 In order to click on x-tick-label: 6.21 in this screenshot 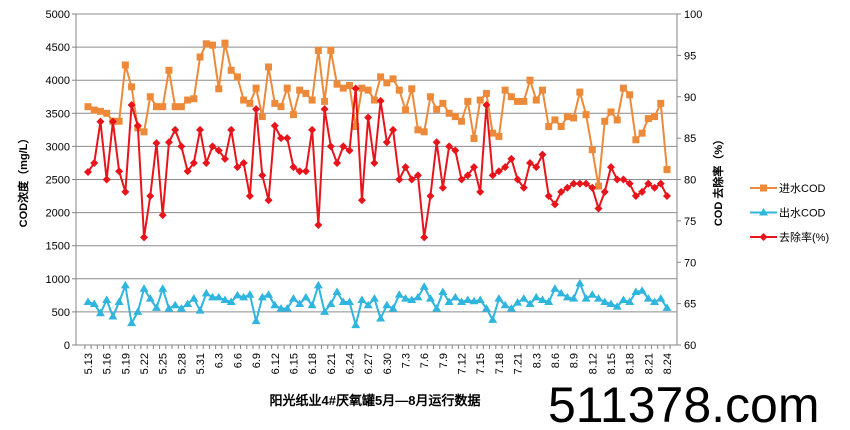, I will do `click(332, 363)`.